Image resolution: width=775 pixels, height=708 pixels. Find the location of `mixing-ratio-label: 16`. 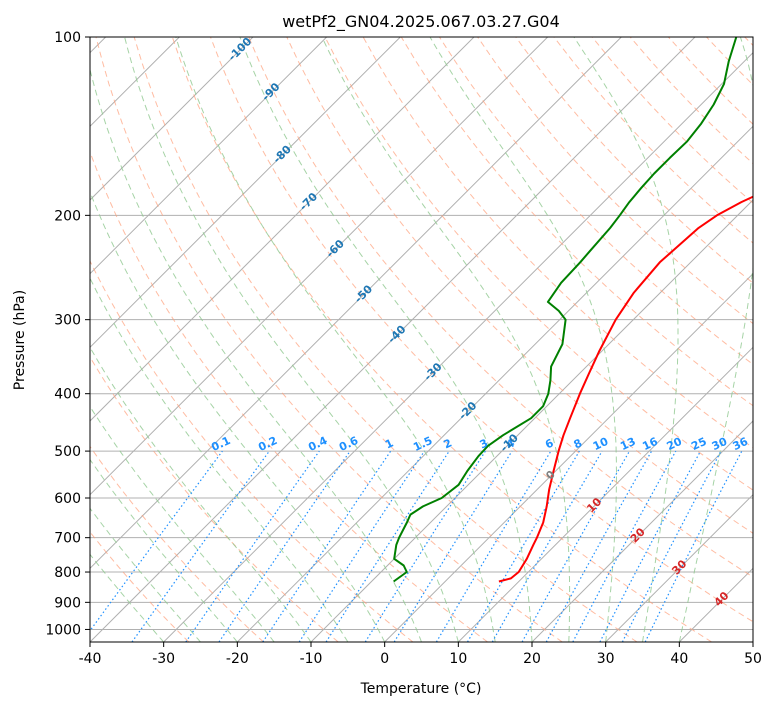

mixing-ratio-label: 16 is located at coordinates (650, 444).